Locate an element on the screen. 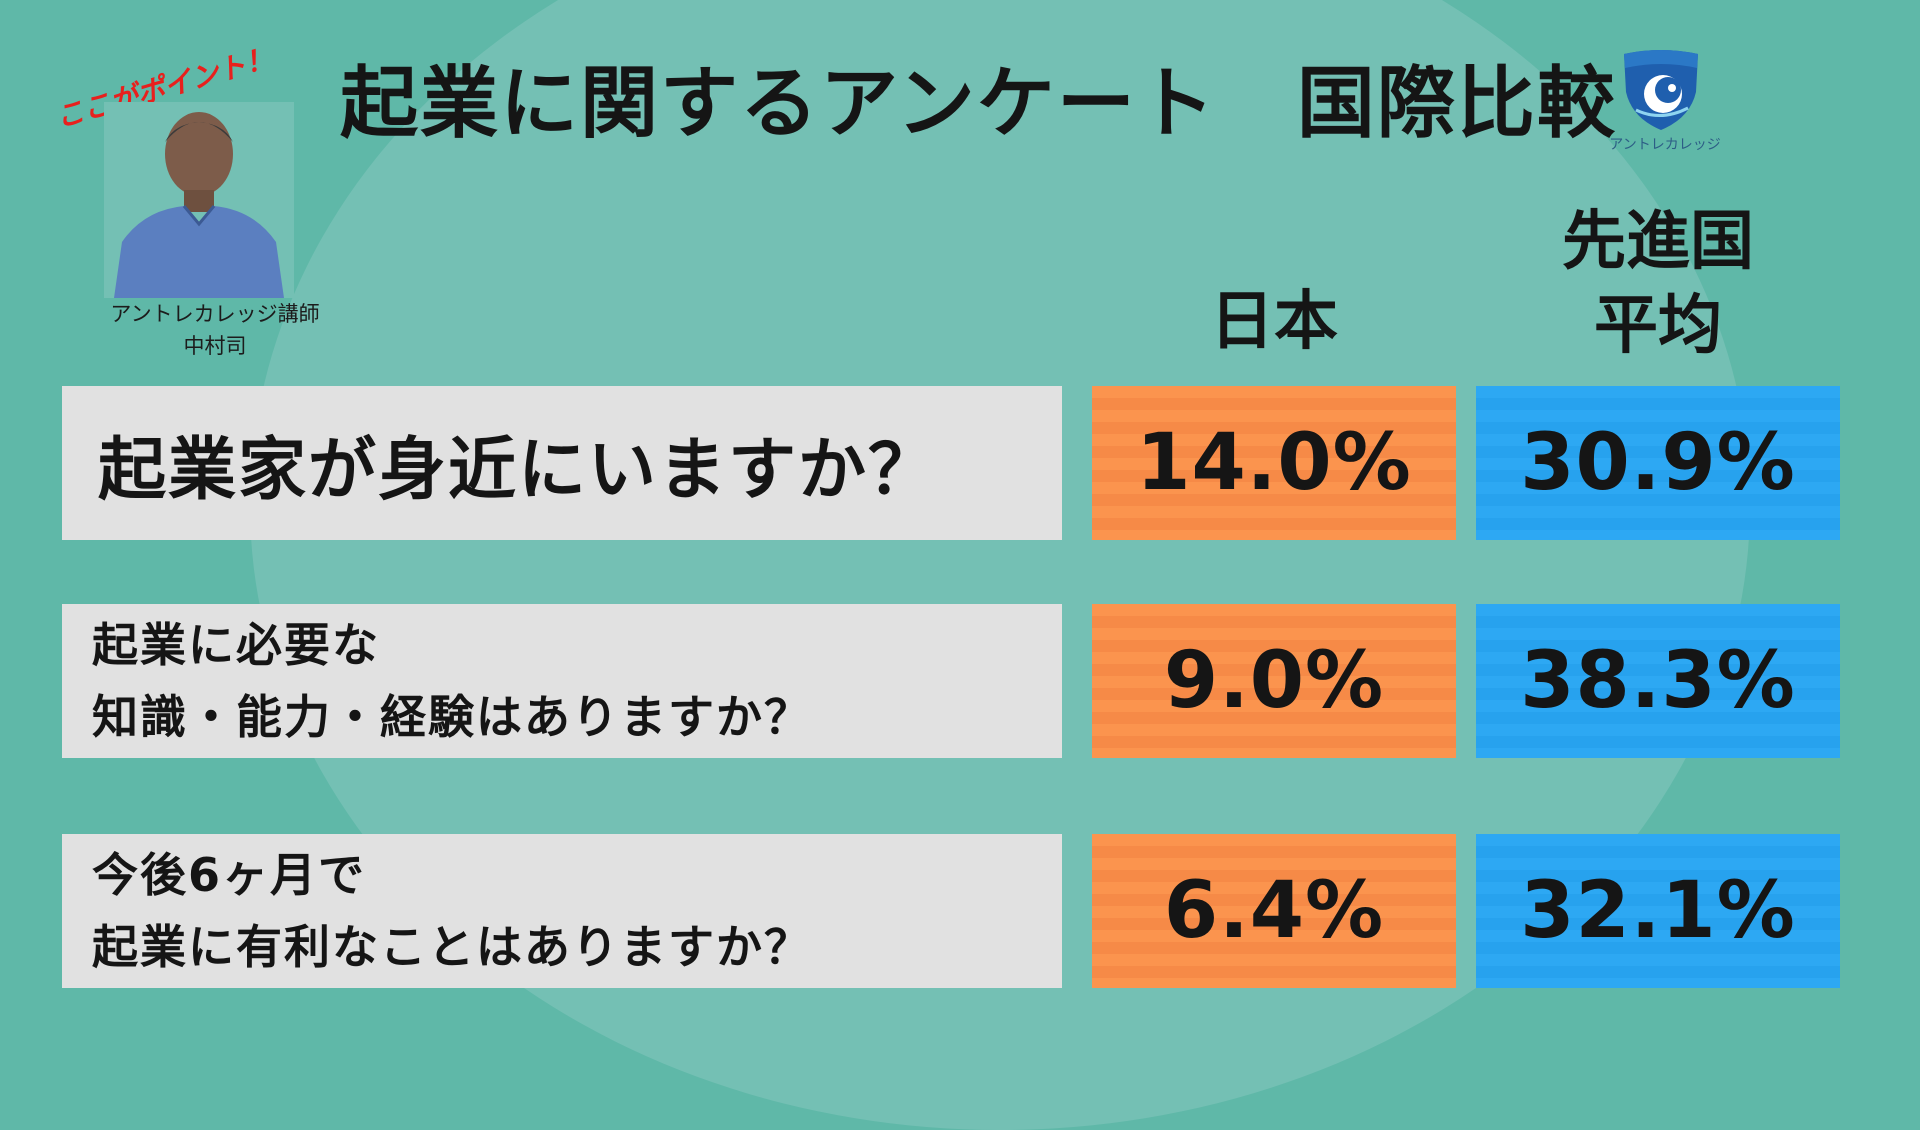 The height and width of the screenshot is (1130, 1920). question-row-2: 起業に必要な 知識・能力・経験はありますか？ is located at coordinates (562, 681).